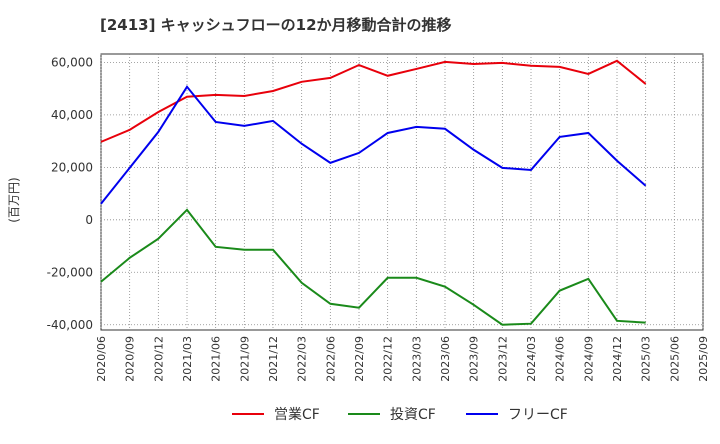 The width and height of the screenshot is (720, 444). I want to click on legend-label: 投資CF, so click(413, 415).